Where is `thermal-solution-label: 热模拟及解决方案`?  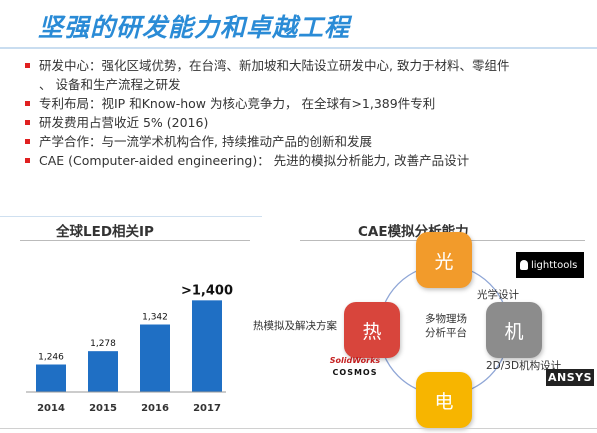
thermal-solution-label: 热模拟及解决方案 is located at coordinates (295, 326).